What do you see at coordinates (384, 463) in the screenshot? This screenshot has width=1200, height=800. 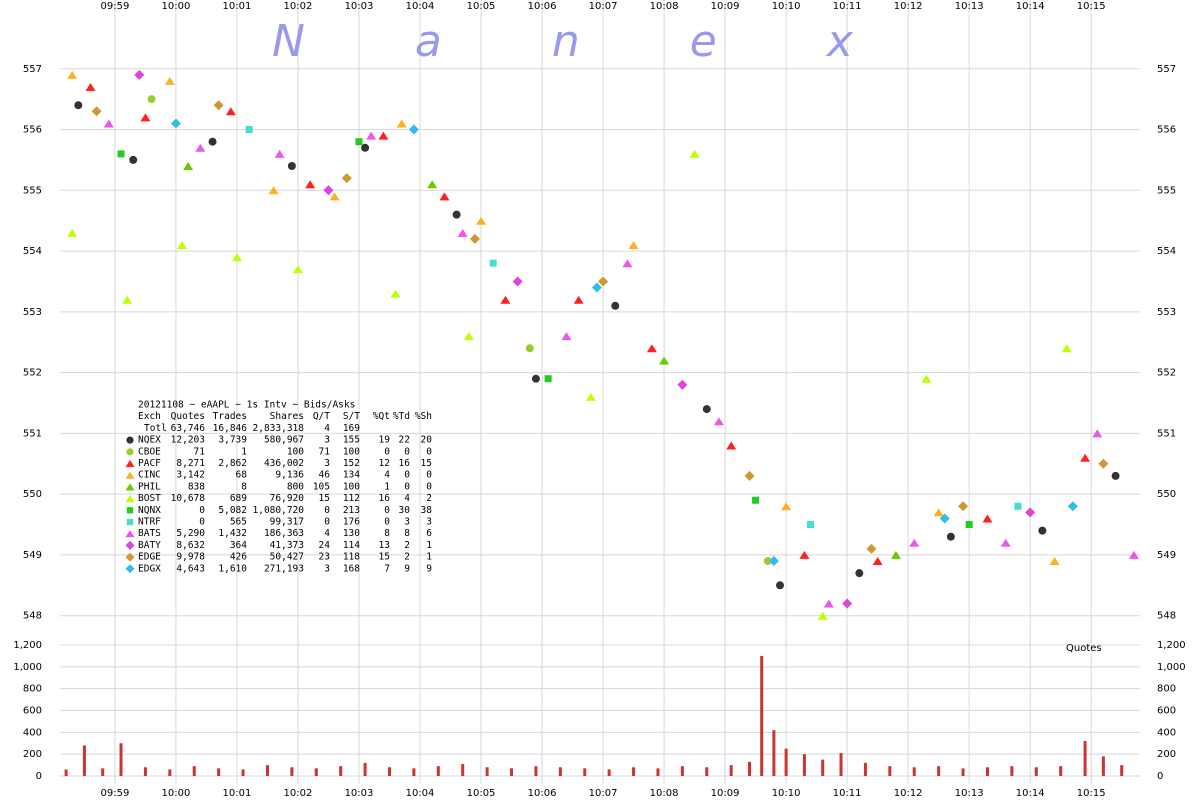 I see `table-cell: 12` at bounding box center [384, 463].